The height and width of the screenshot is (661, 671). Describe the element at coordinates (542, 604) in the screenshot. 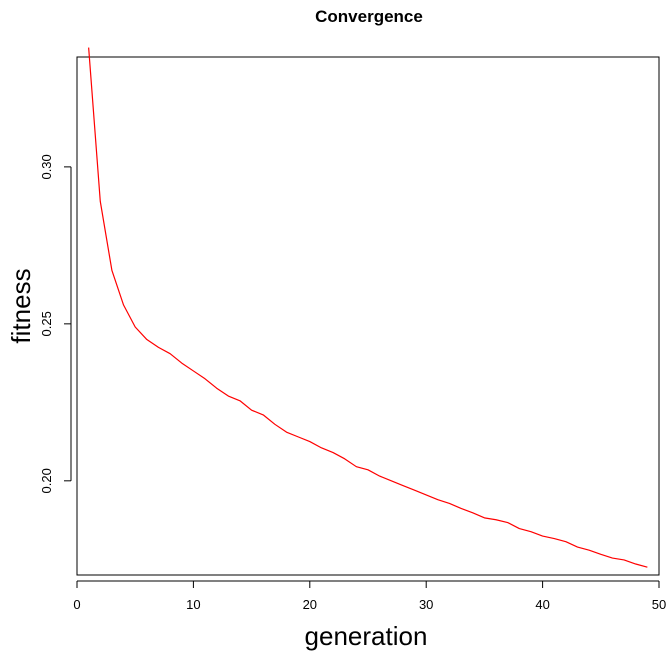

I see `x-tick-label: 40` at that location.